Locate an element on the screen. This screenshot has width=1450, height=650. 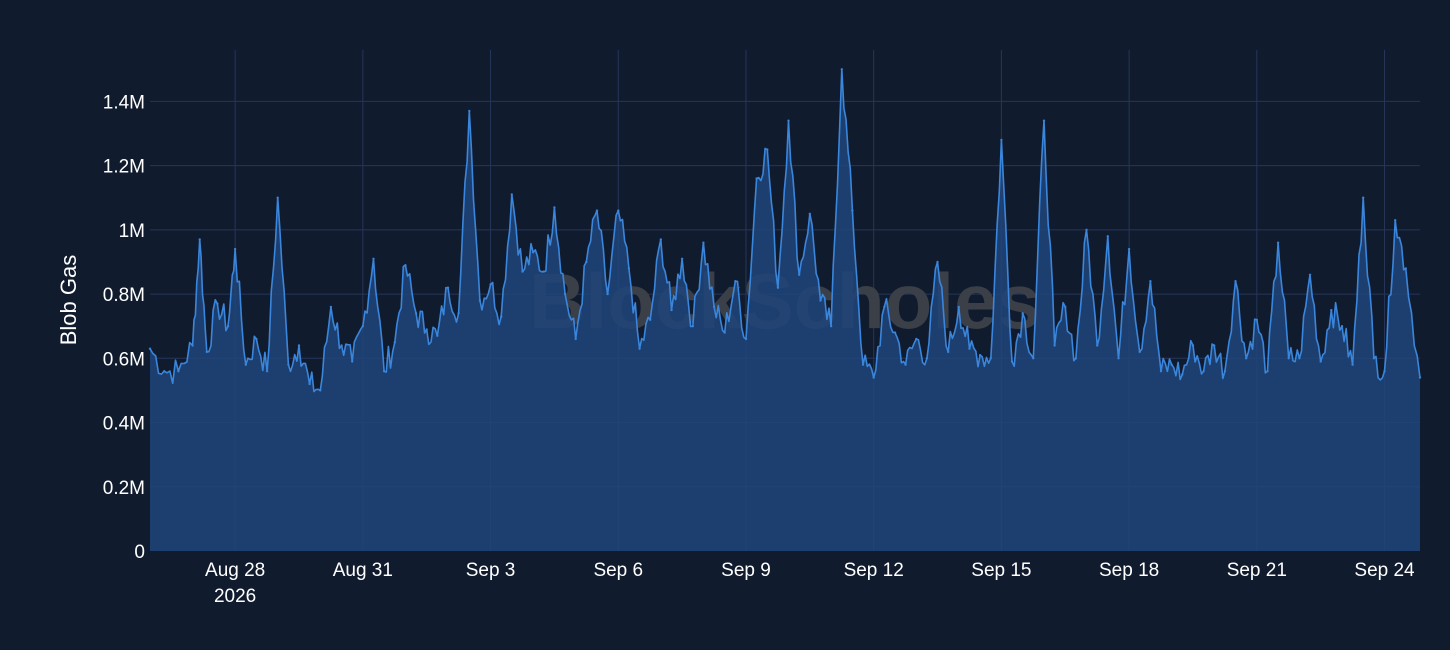
x-tick-label: Aug 31 is located at coordinates (363, 570).